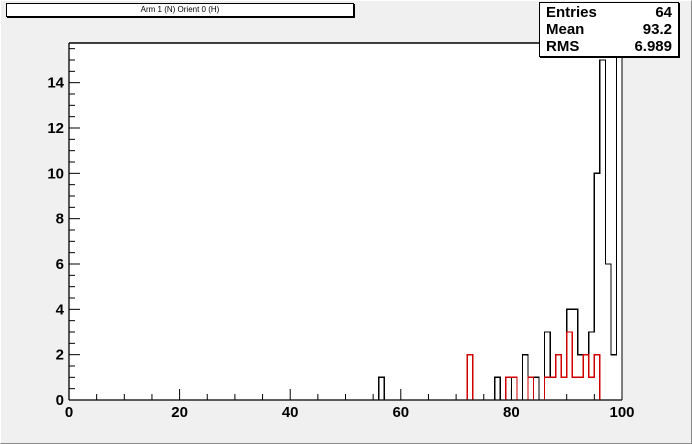  Describe the element at coordinates (663, 12) in the screenshot. I see `stats-entries-value: 64` at that location.